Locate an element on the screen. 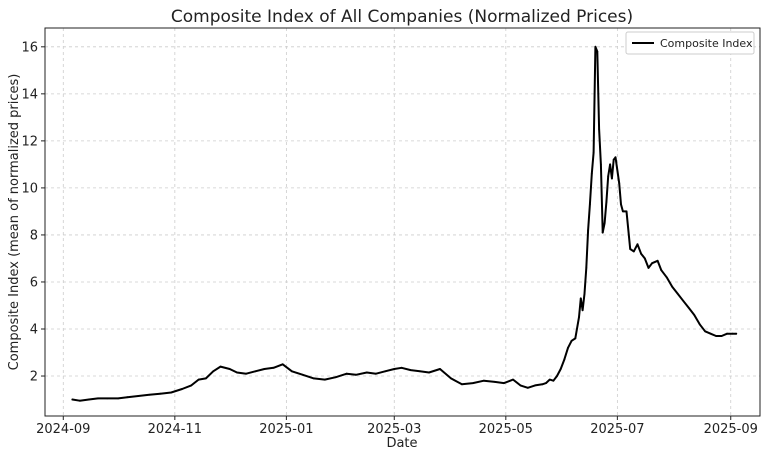  x-tick-label: 2024-11 is located at coordinates (175, 429).